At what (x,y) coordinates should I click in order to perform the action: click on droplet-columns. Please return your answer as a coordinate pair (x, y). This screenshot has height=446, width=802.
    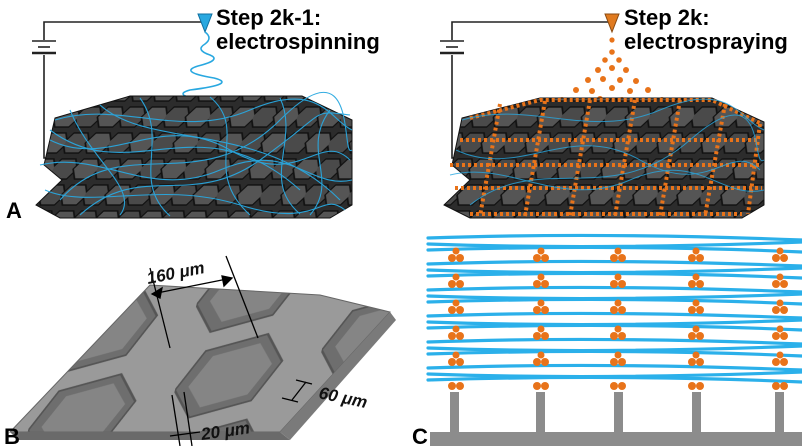
    Looking at the image, I should click on (618, 318).